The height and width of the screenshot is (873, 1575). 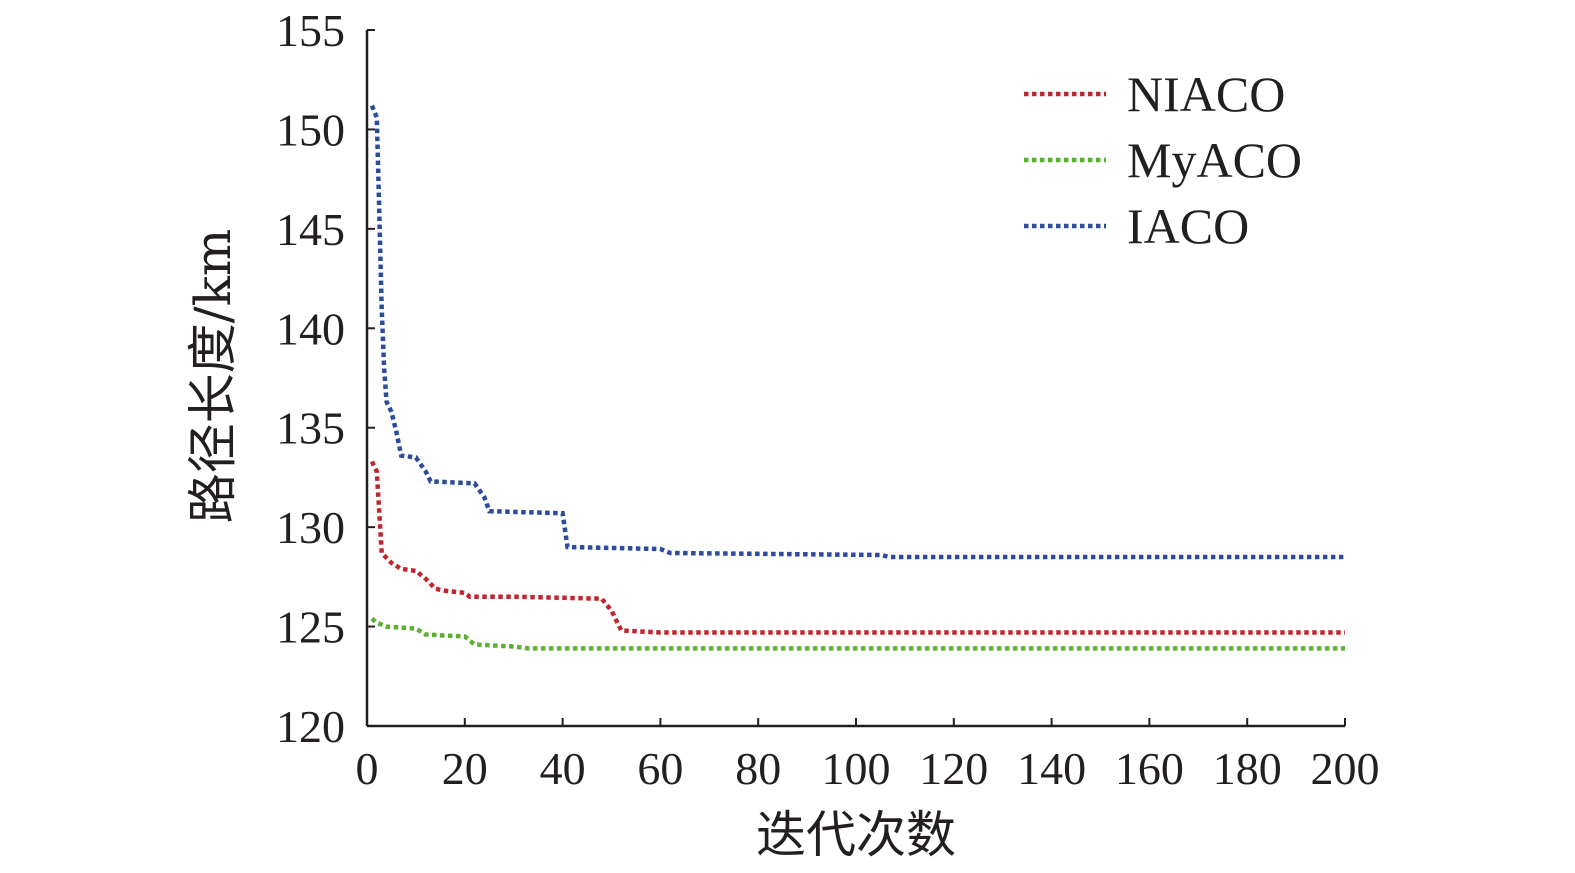 What do you see at coordinates (310, 428) in the screenshot?
I see `y-tick-label: 135` at bounding box center [310, 428].